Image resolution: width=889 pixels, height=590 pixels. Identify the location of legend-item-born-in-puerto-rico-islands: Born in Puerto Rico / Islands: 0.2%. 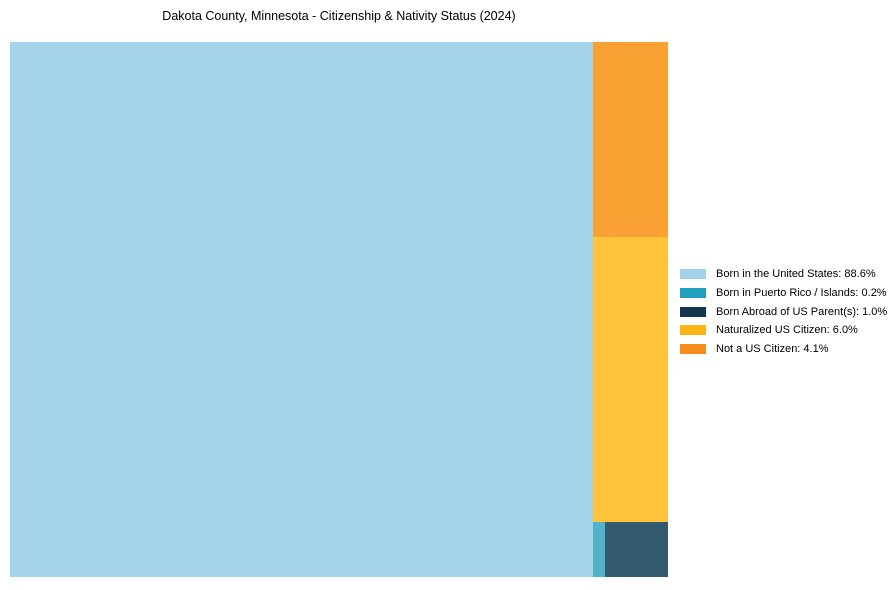
(783, 293).